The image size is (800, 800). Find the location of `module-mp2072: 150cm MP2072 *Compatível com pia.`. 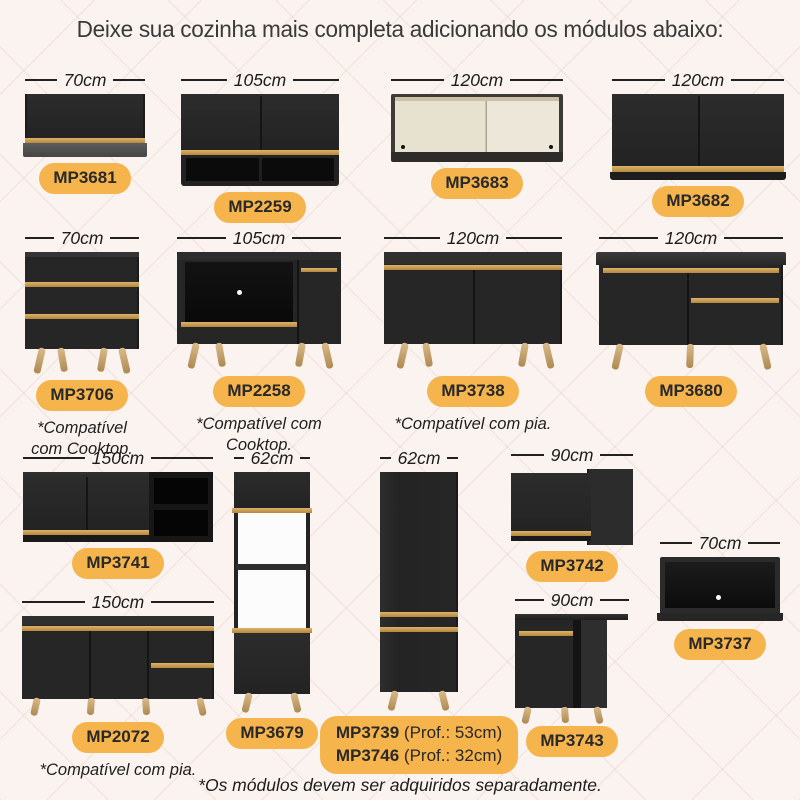

module-mp2072: 150cm MP2072 *Compatível com pia. is located at coordinates (118, 686).